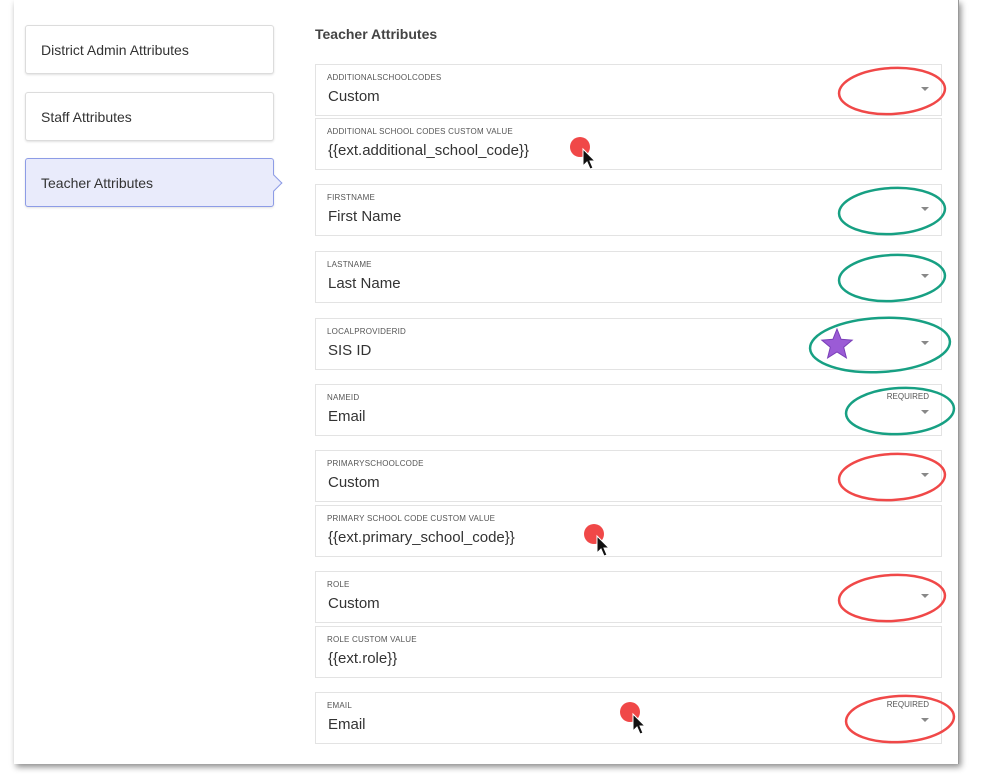 The height and width of the screenshot is (774, 986). Describe the element at coordinates (628, 476) in the screenshot. I see `select-primaryschoolcode: PRIMARYSCHOOLCODE Custom` at that location.